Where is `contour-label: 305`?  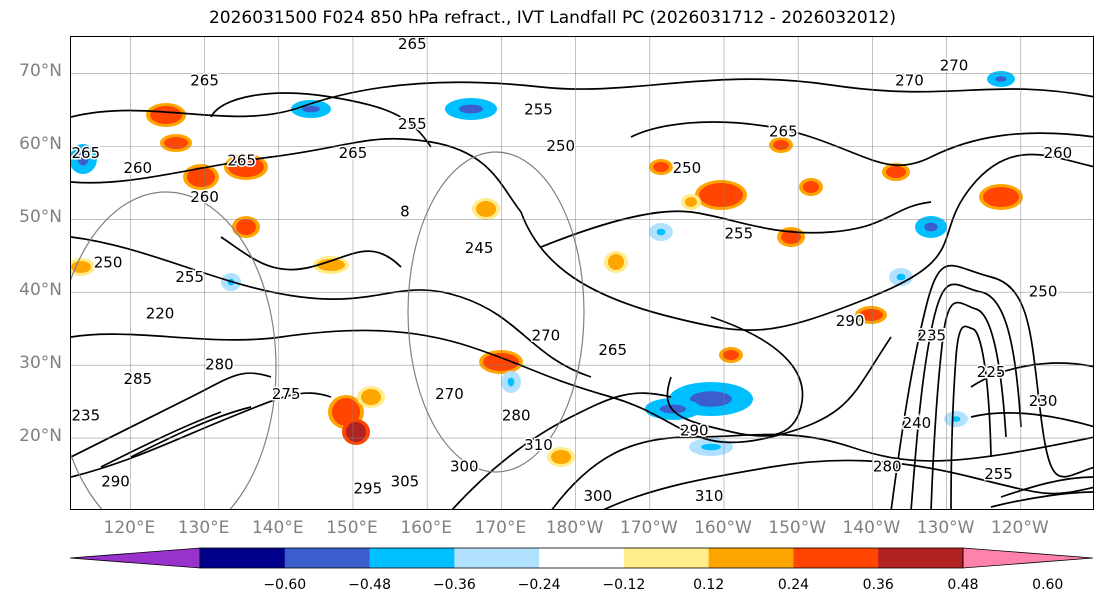 contour-label: 305 is located at coordinates (405, 481).